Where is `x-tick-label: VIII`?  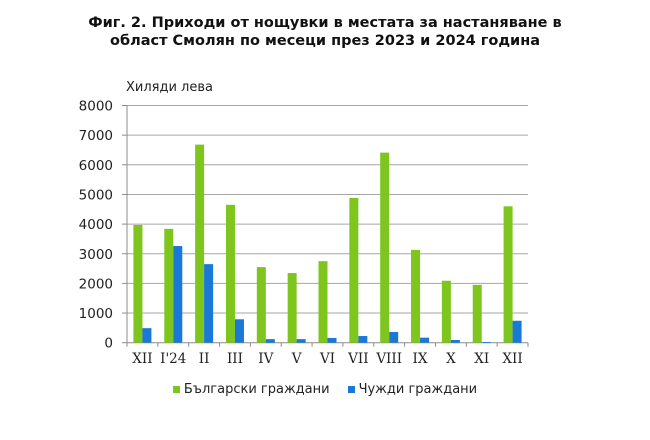 x-tick-label: VIII is located at coordinates (388, 359).